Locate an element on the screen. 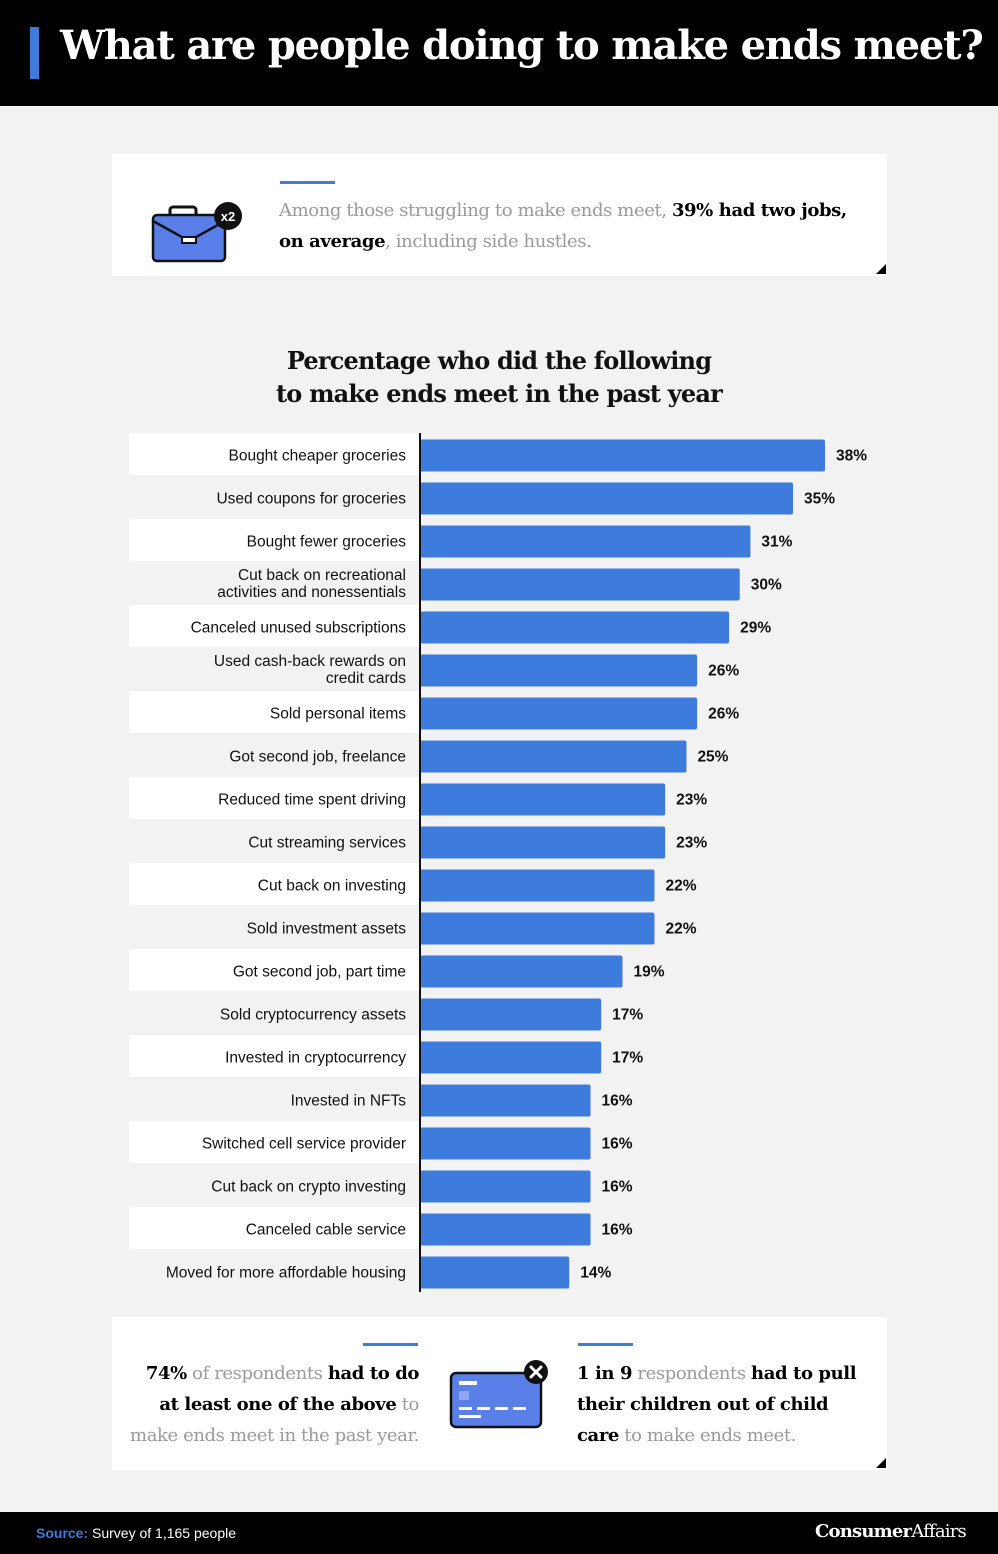 The image size is (998, 1554). bottom-left-bold-2: had to do at least one of the above is located at coordinates (289, 1389).